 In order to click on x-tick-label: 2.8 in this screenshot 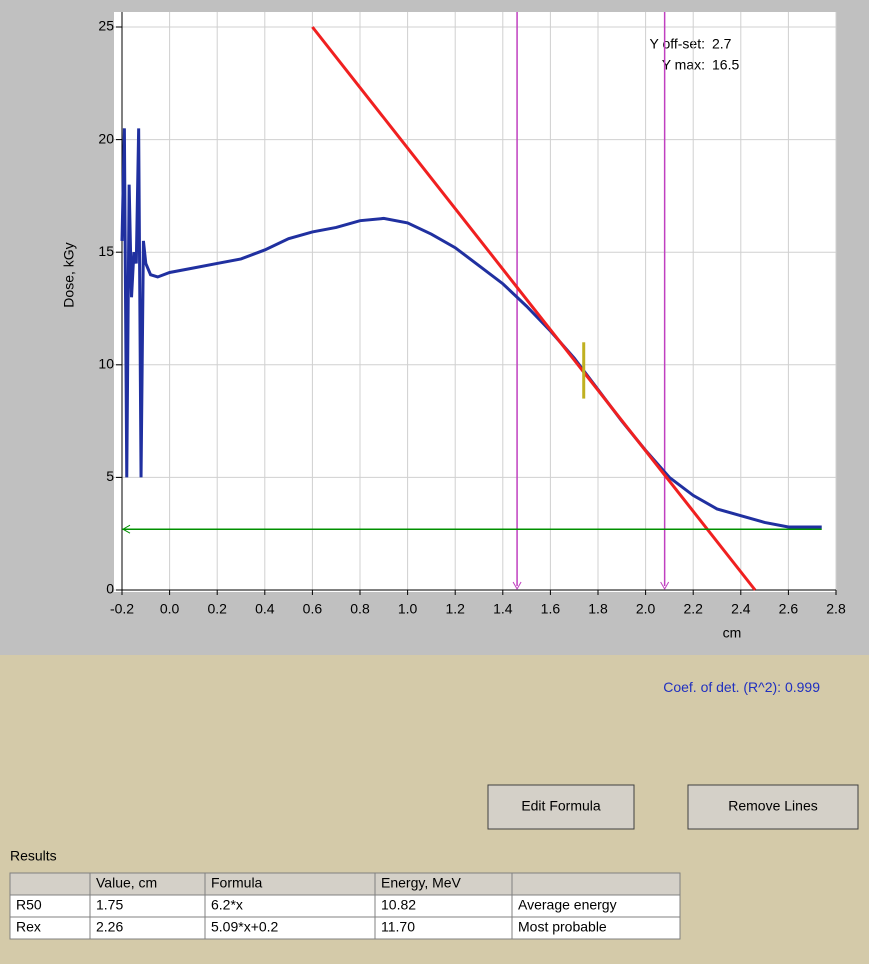, I will do `click(836, 609)`.